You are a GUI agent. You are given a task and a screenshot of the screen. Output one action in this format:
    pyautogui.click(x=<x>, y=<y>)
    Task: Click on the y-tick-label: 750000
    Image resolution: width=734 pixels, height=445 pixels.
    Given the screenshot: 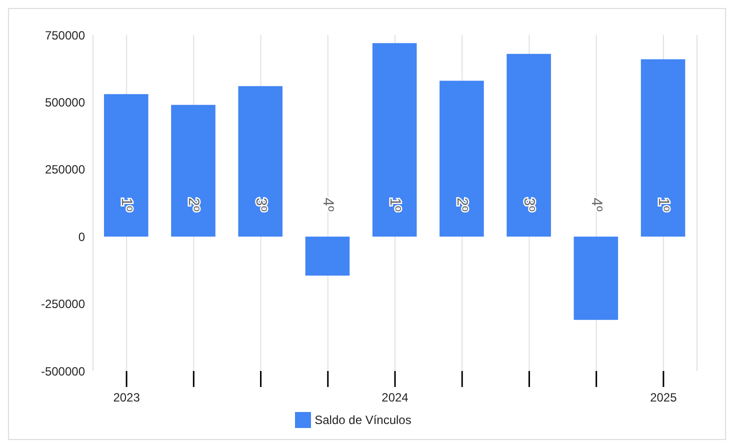 What is the action you would take?
    pyautogui.click(x=65, y=35)
    